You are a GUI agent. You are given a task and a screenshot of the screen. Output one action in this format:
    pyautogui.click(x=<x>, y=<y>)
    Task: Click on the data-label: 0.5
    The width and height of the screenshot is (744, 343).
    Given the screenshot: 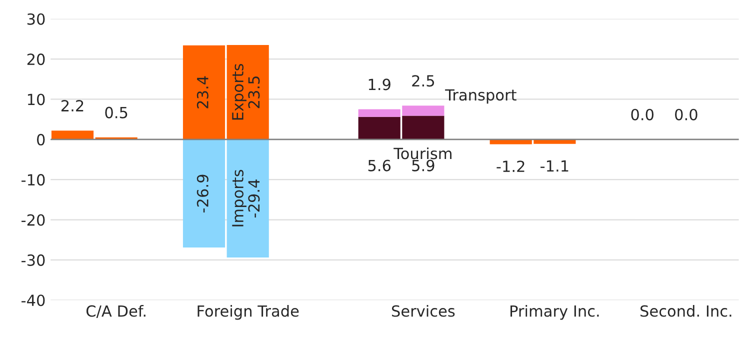 What is the action you would take?
    pyautogui.click(x=116, y=112)
    